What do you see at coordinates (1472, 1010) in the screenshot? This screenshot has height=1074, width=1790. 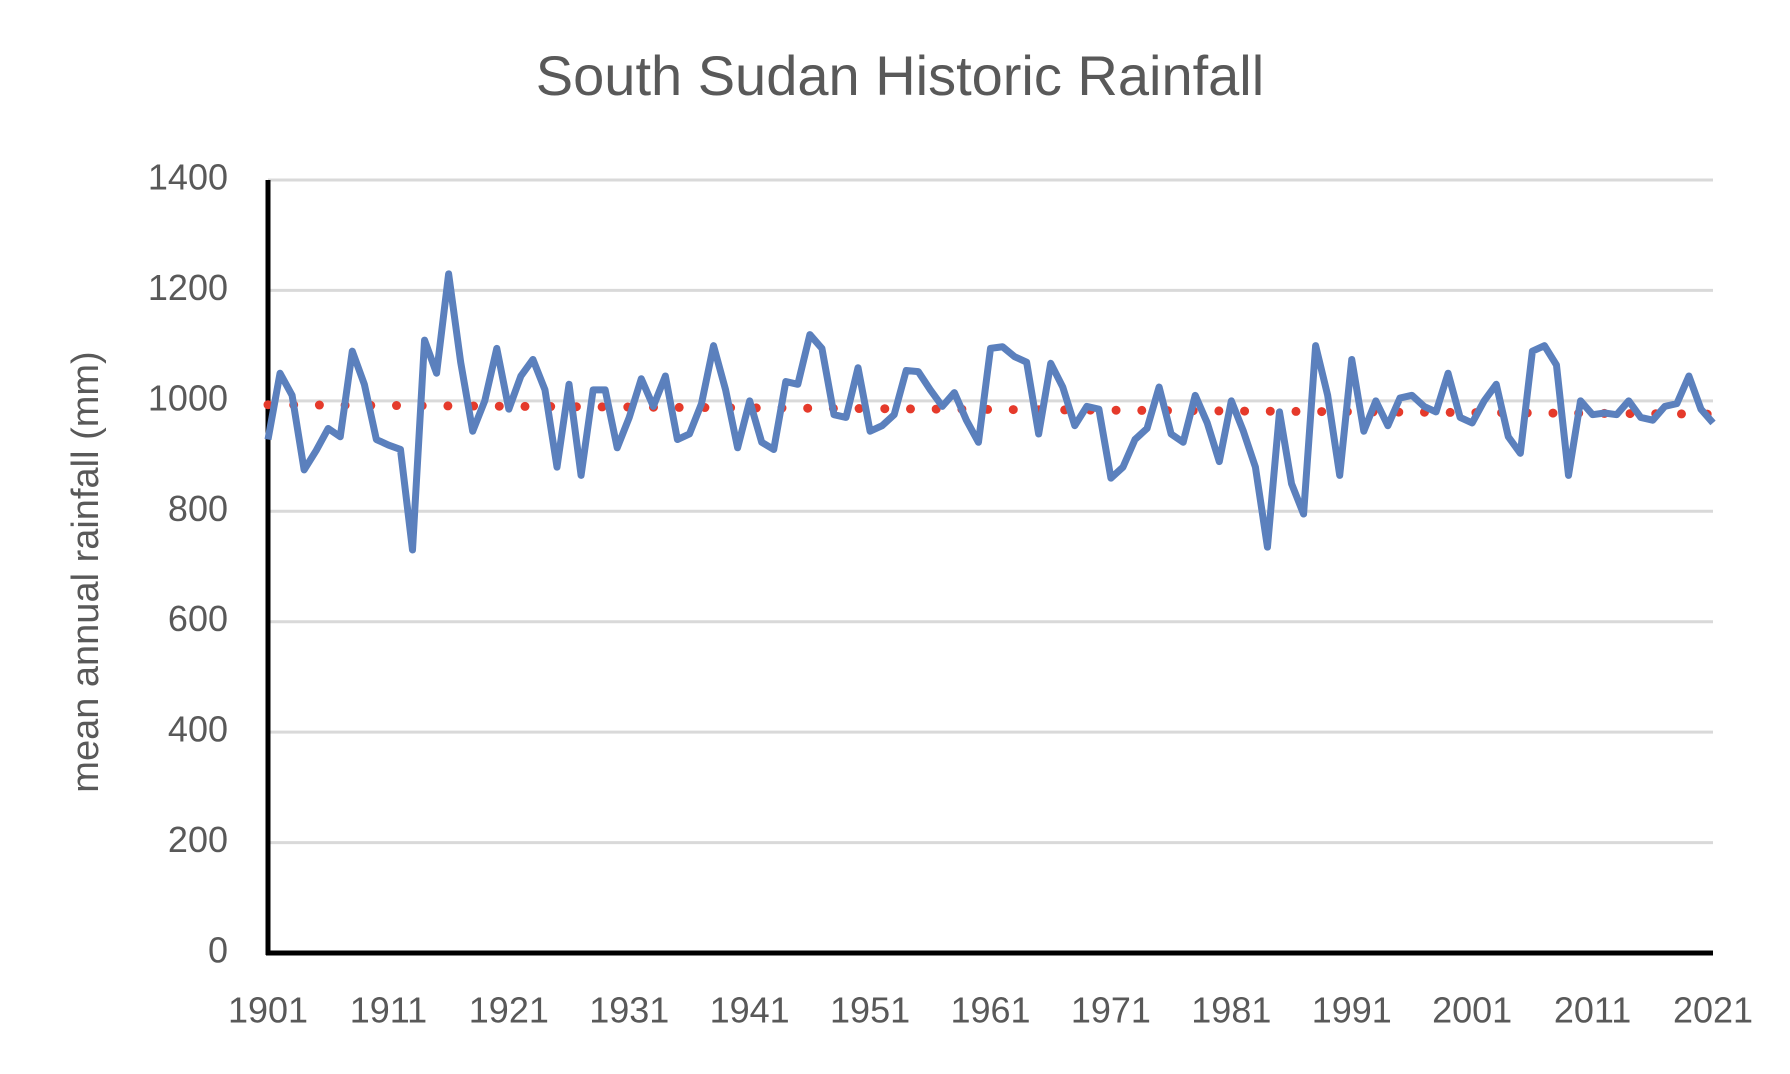 I see `x-tick-label: 2001` at bounding box center [1472, 1010].